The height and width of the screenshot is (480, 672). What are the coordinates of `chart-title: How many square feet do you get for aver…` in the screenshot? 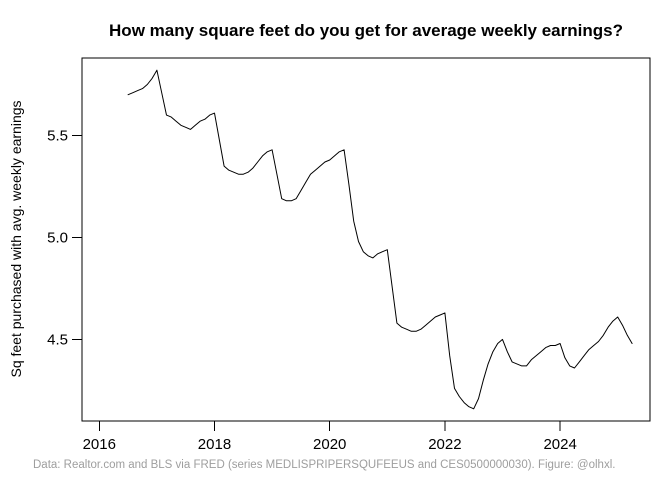 It's located at (366, 30).